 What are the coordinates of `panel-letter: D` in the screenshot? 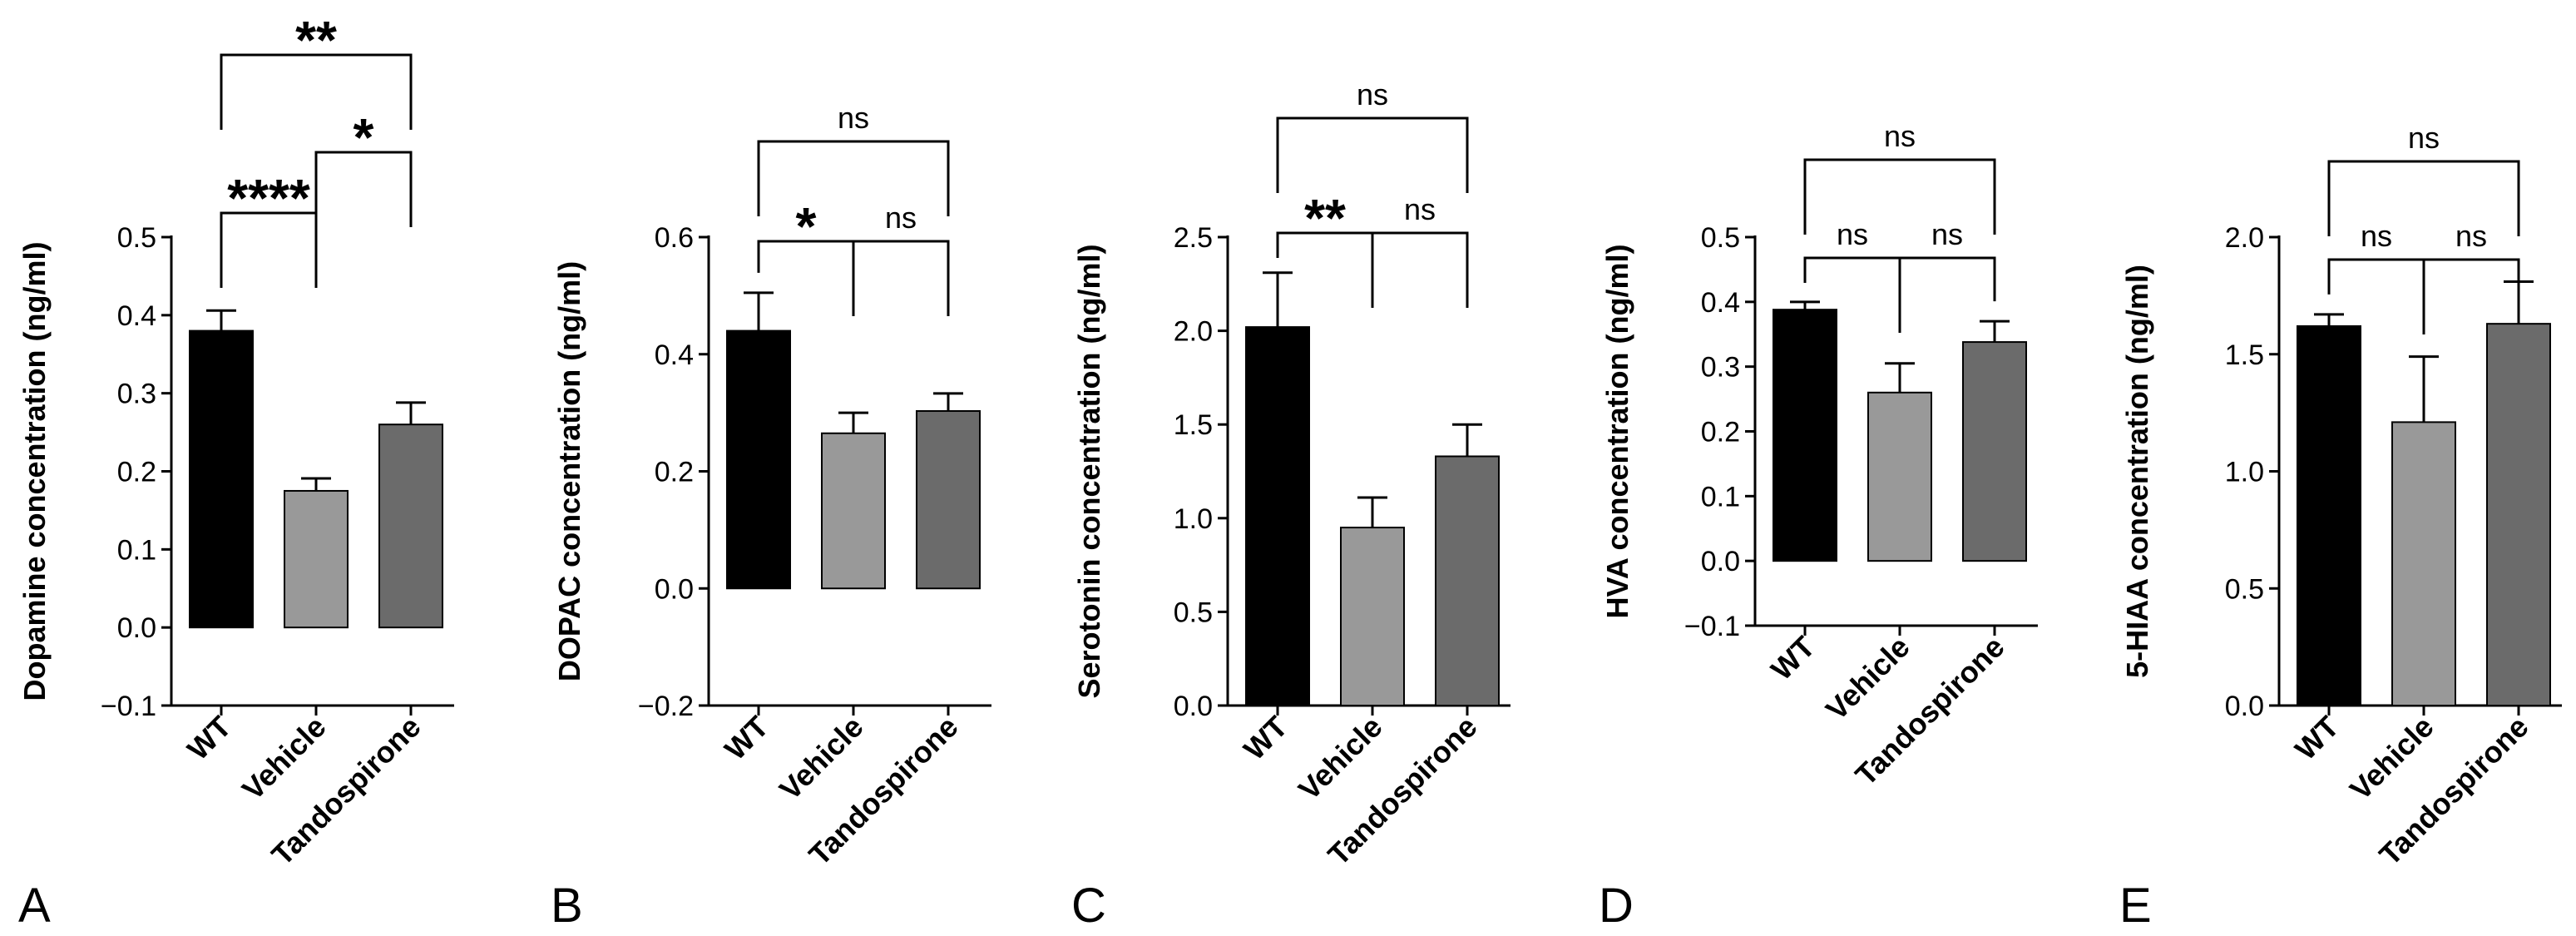 It's located at (1616, 906).